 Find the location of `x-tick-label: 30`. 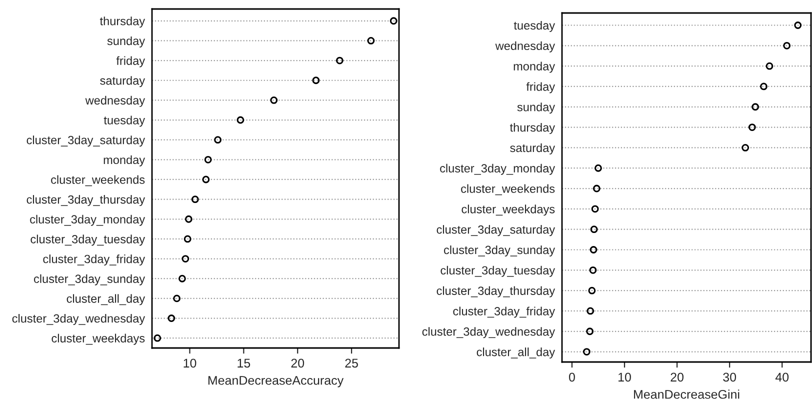

x-tick-label: 30 is located at coordinates (729, 377).